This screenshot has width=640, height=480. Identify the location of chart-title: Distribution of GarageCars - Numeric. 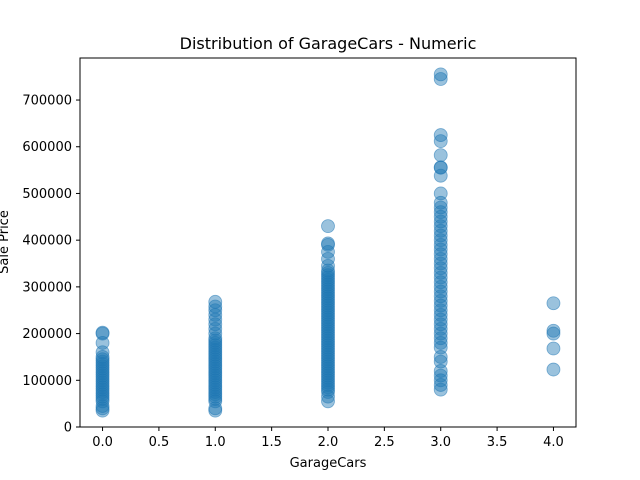
(328, 43).